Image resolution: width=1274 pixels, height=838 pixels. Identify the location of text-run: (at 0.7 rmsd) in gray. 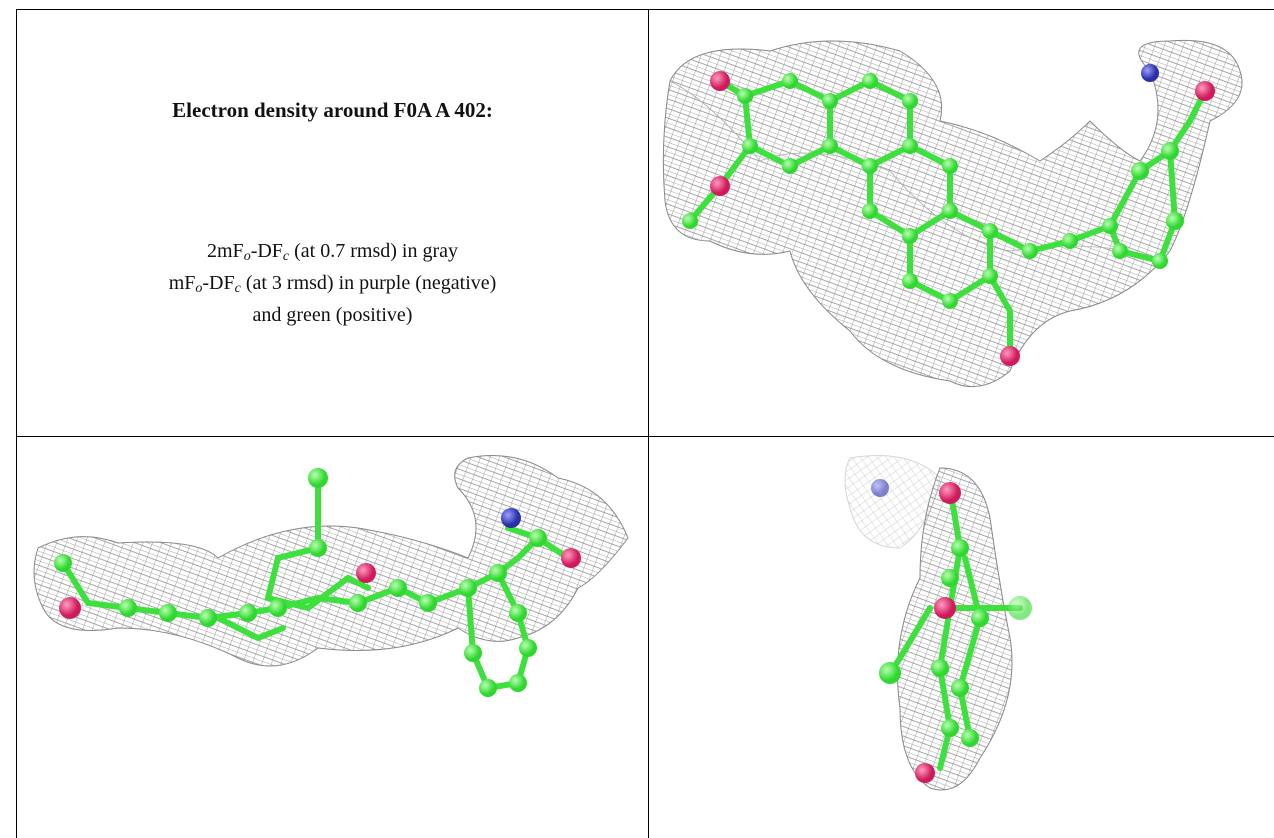
(373, 251).